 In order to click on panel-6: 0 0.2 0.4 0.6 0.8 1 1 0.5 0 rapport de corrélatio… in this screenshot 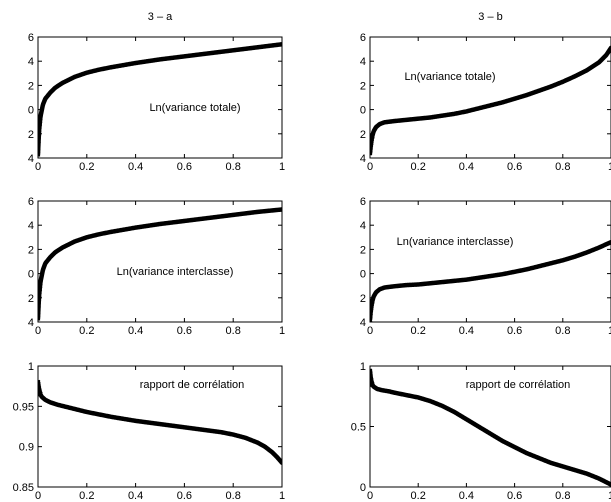, I will do `click(481, 431)`.